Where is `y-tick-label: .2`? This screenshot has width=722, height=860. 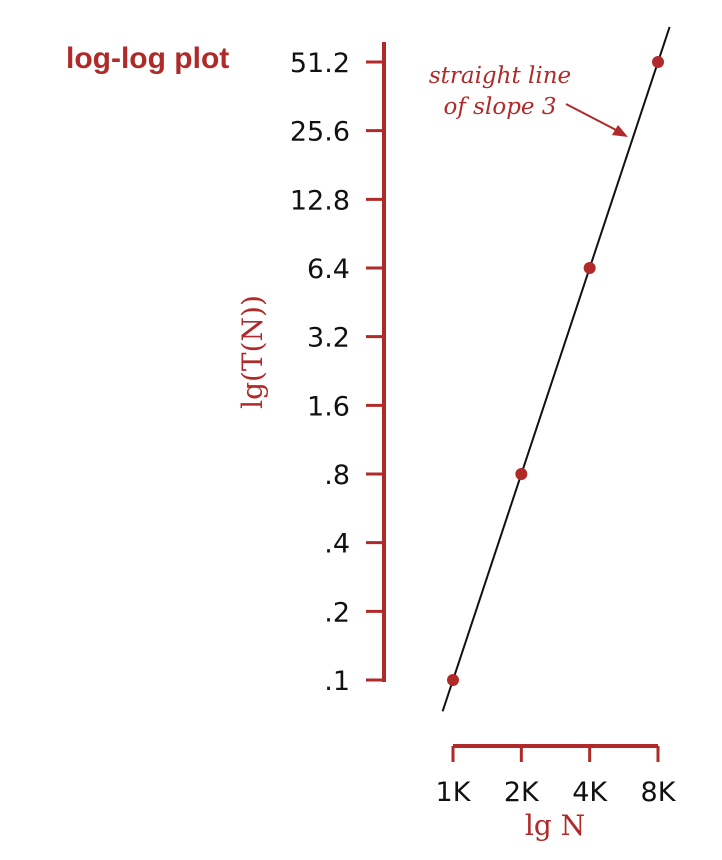 y-tick-label: .2 is located at coordinates (337, 612).